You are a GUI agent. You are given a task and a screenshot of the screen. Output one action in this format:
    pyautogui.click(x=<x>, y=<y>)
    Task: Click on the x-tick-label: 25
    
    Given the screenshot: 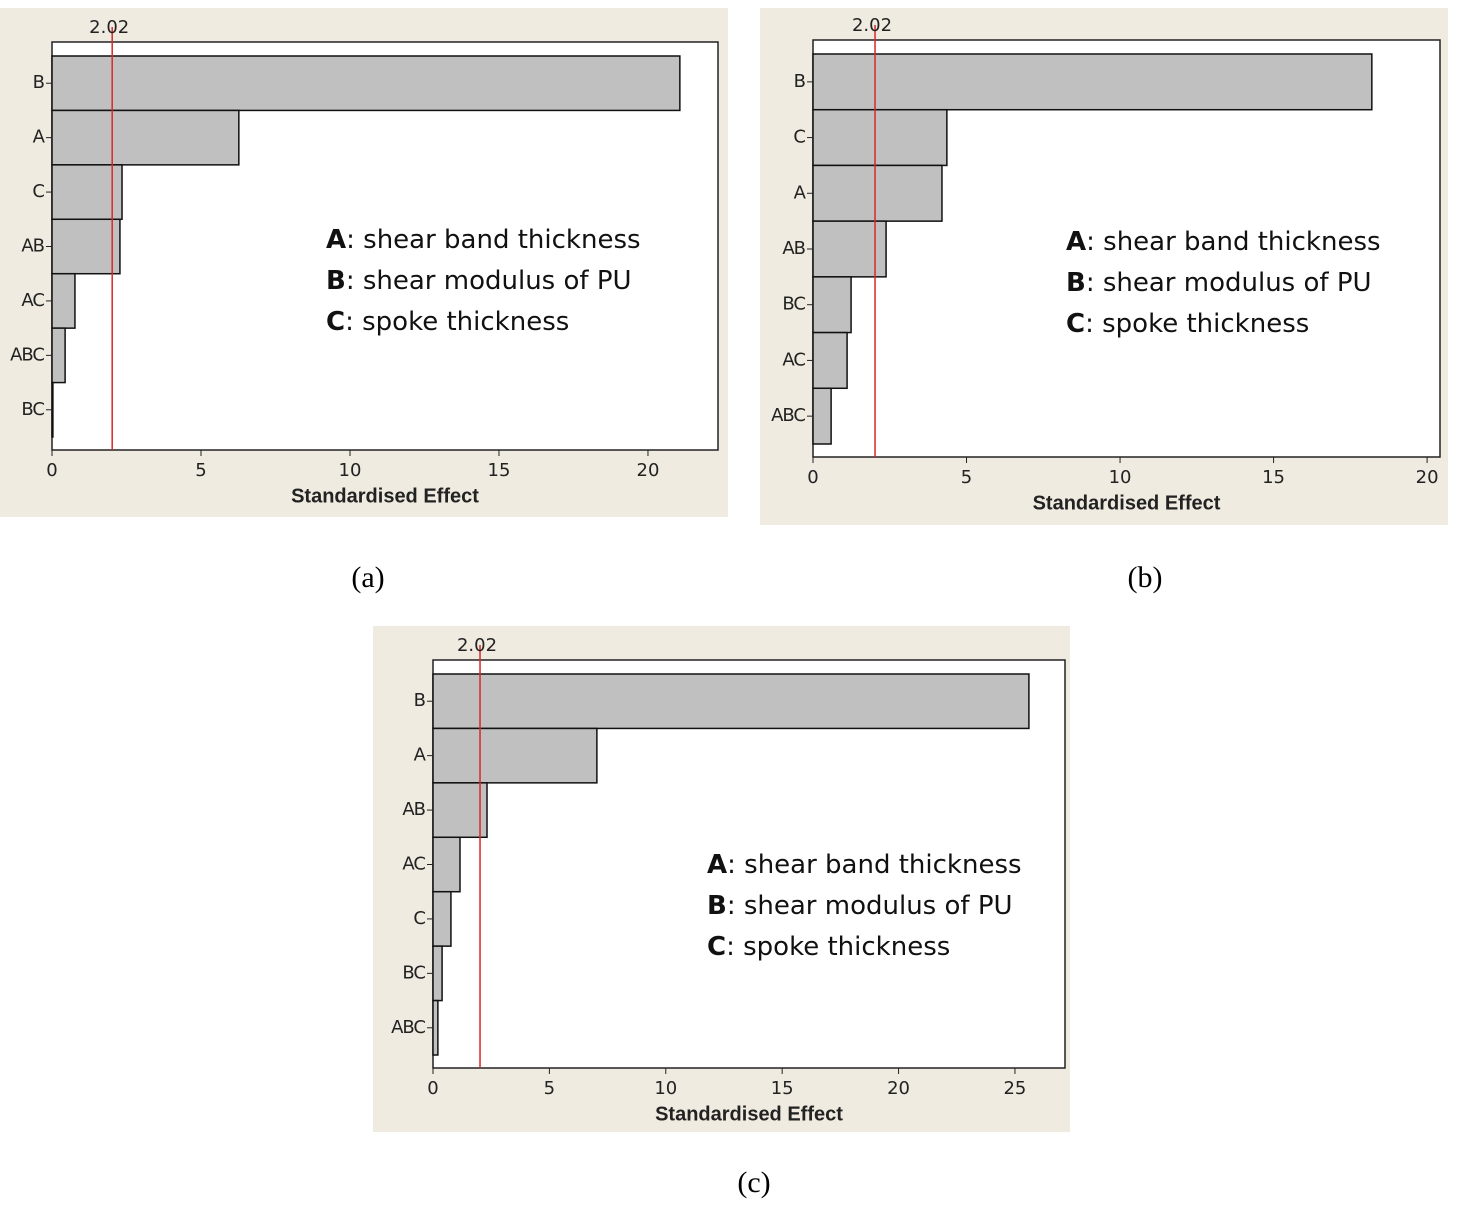 What is the action you would take?
    pyautogui.click(x=1014, y=1088)
    